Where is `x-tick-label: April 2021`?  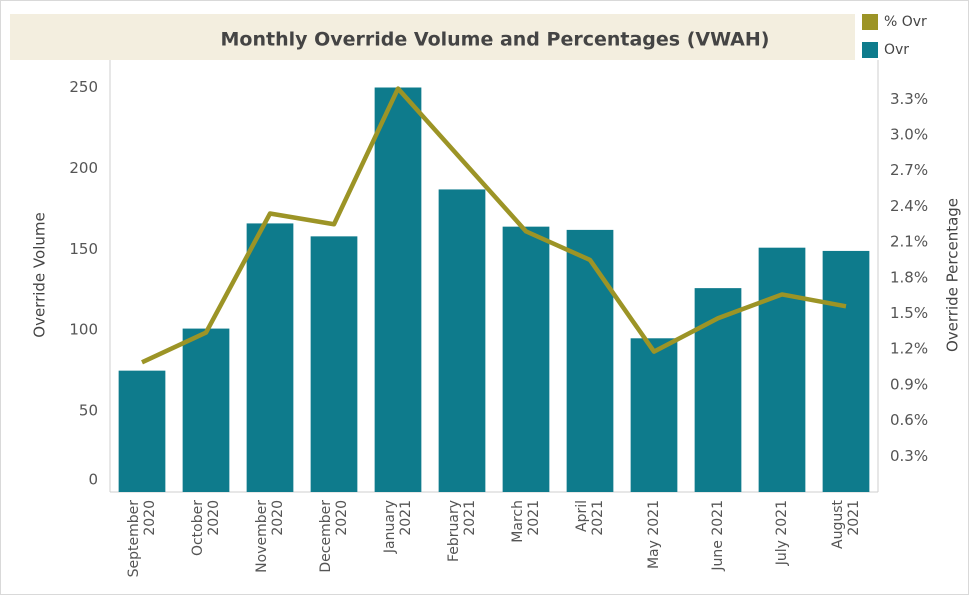
x-tick-label: April 2021 is located at coordinates (590, 520).